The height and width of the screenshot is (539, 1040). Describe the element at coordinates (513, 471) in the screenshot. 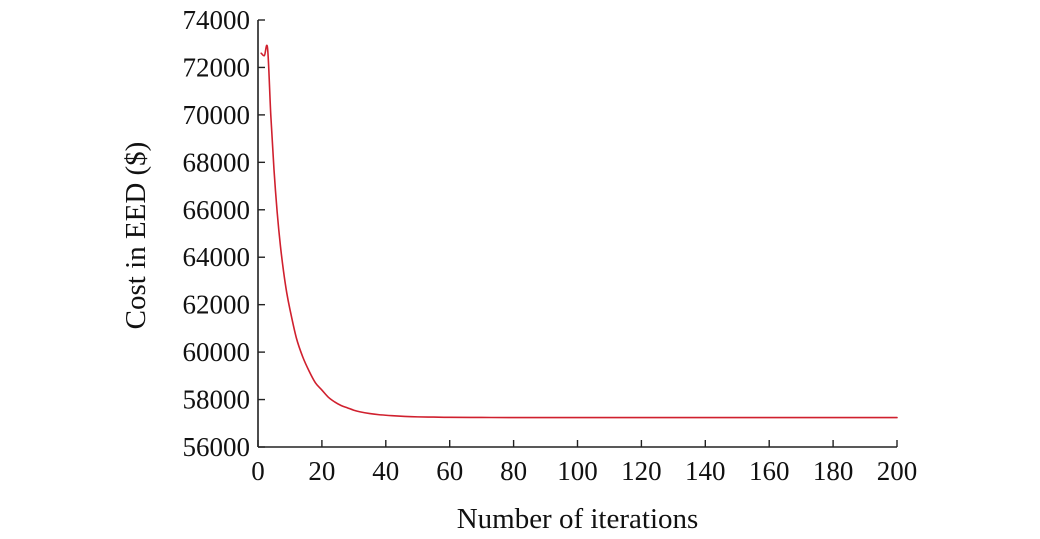

I see `x-tick-label: 80` at that location.